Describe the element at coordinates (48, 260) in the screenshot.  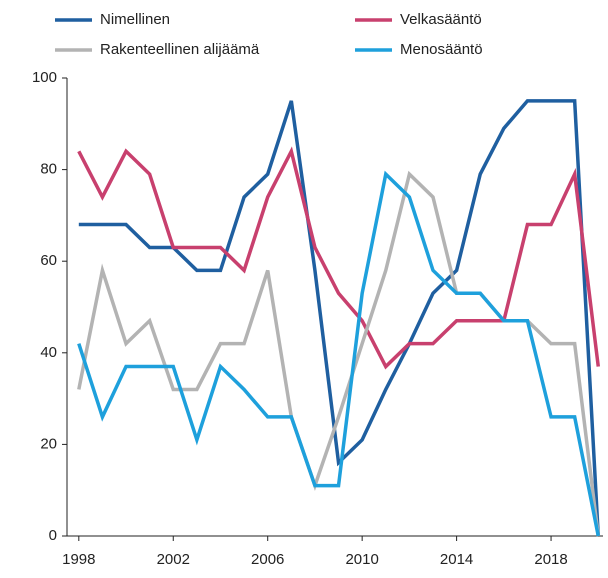
I see `y-tick-label: 60` at that location.